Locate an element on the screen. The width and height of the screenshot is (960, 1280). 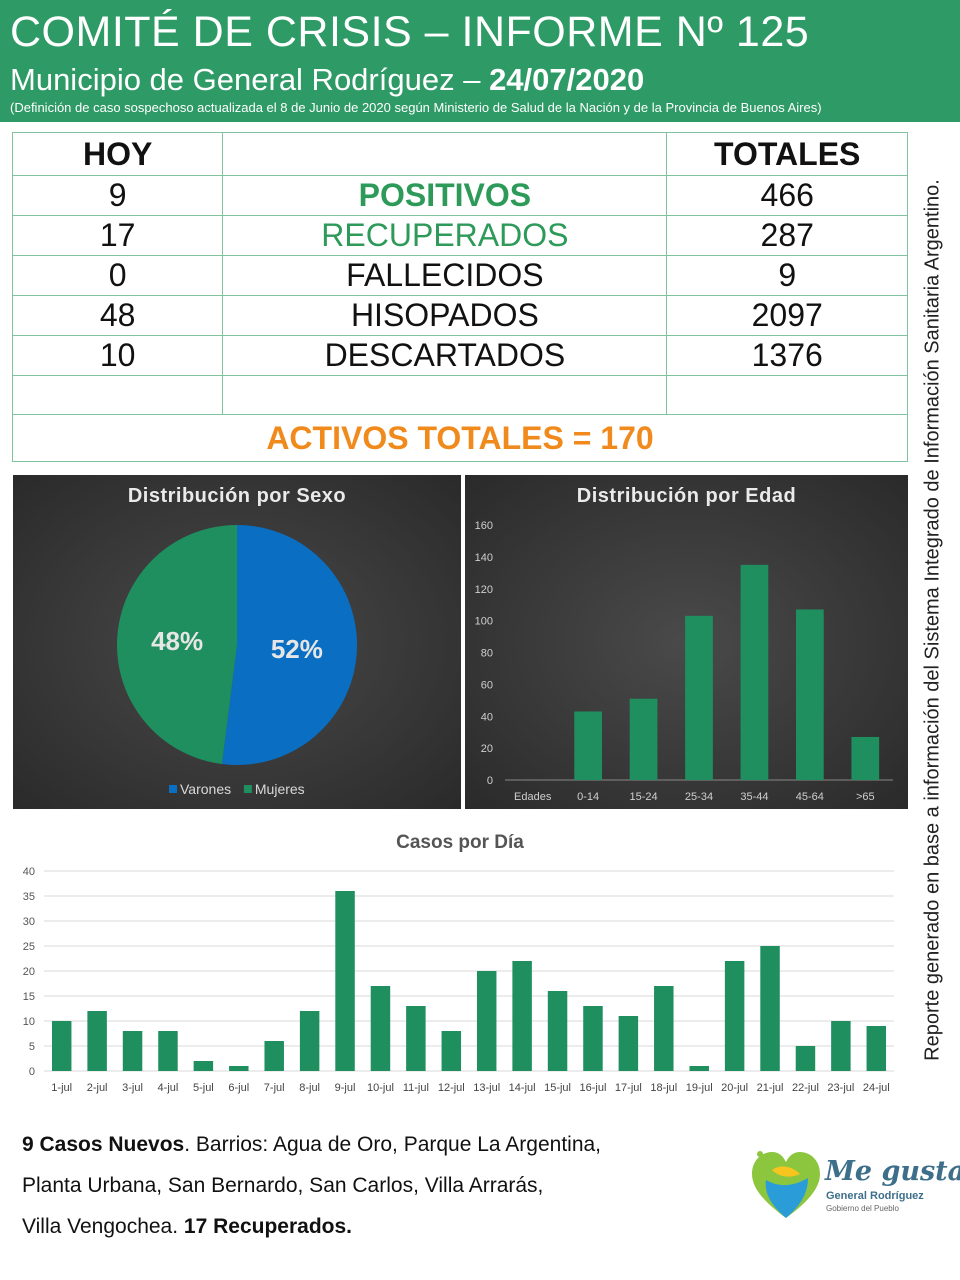
y-tick-label: 0 is located at coordinates (32, 1072).